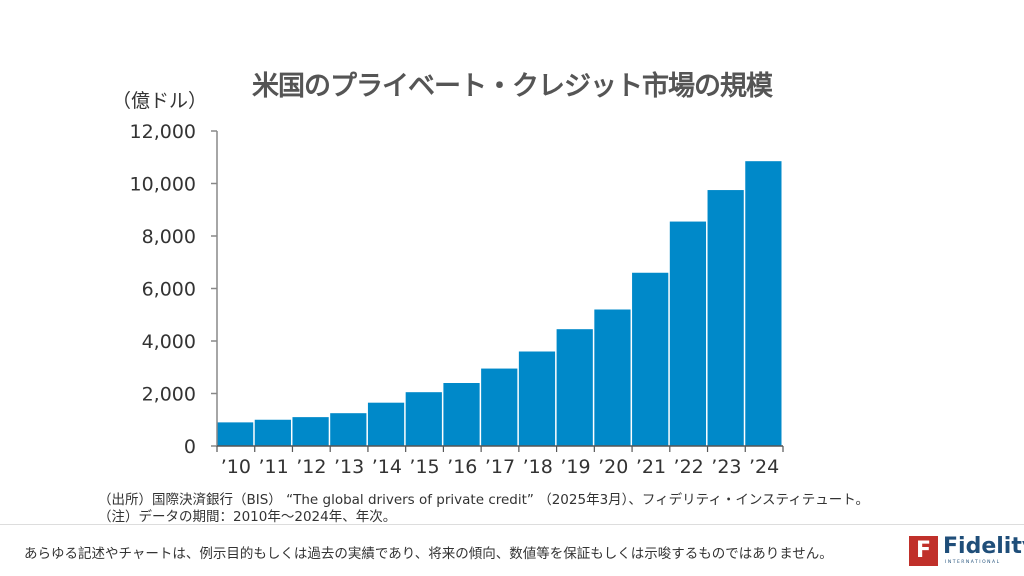 This screenshot has height=576, width=1024. What do you see at coordinates (169, 342) in the screenshot?
I see `y-tick-label: 4,000` at bounding box center [169, 342].